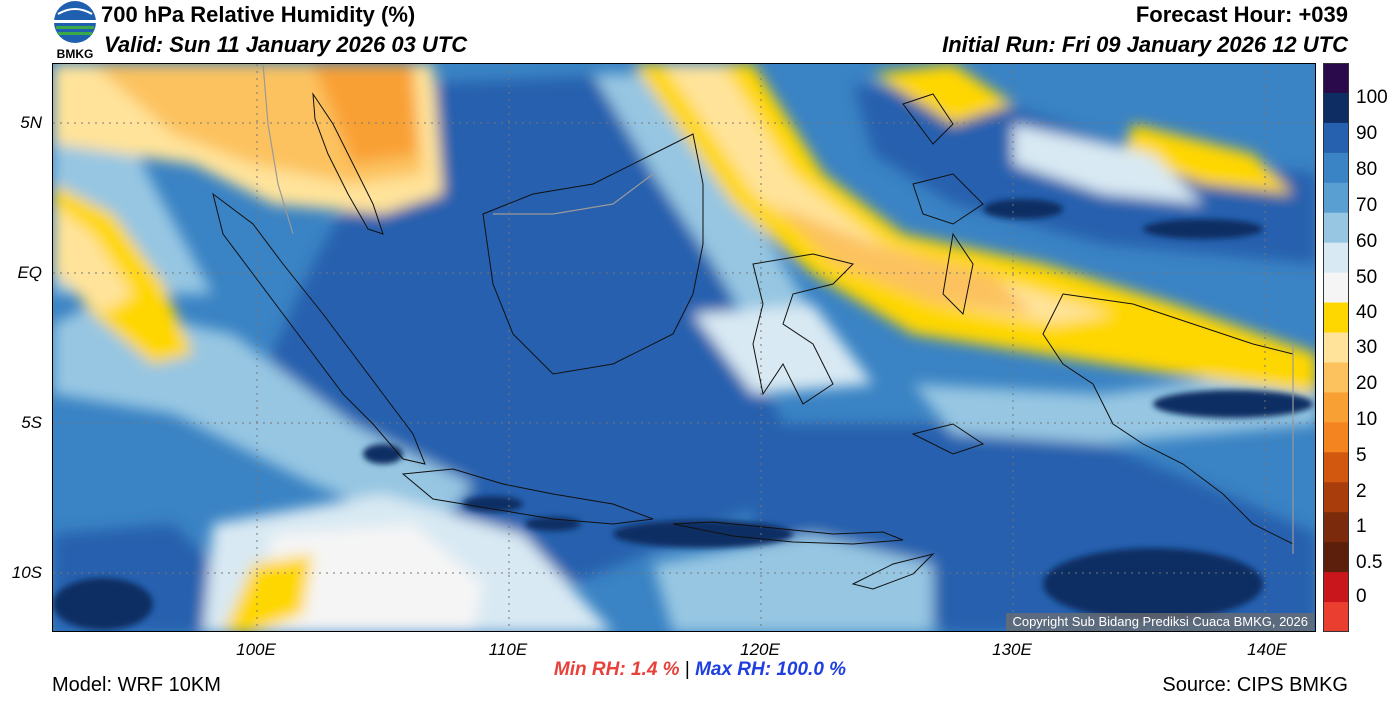 This screenshot has width=1400, height=709. I want to click on valid-time: Valid: Sun 11 January 2026 03 UTC, so click(286, 44).